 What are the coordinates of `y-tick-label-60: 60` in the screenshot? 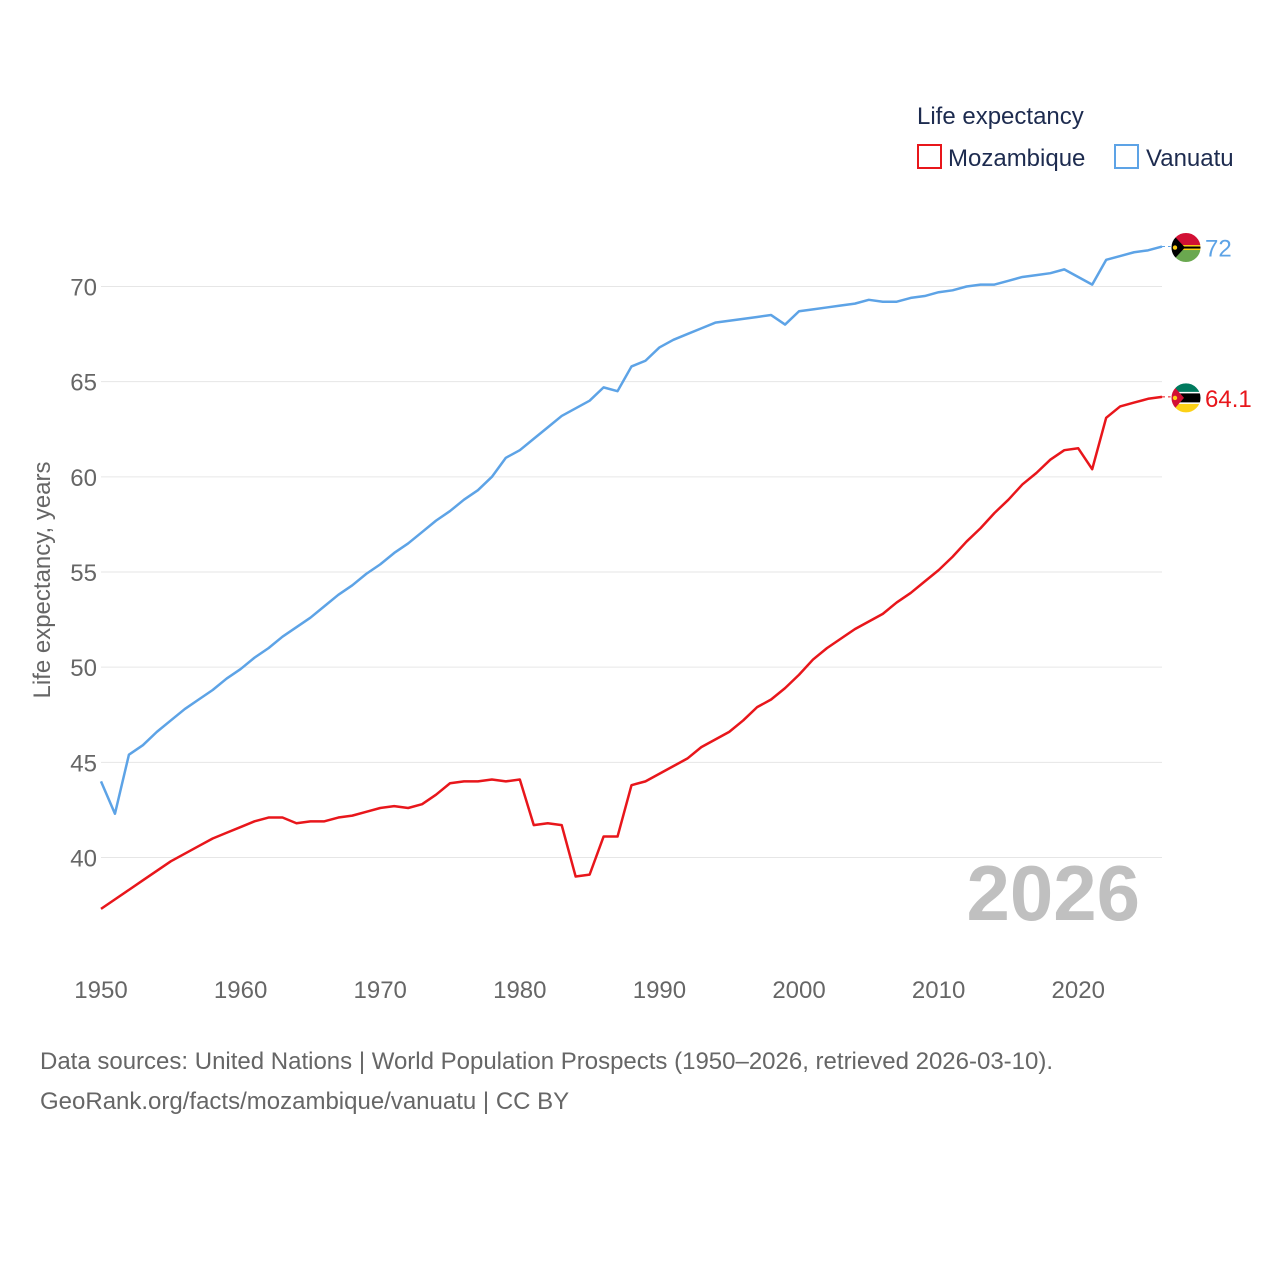 It's located at (83, 478).